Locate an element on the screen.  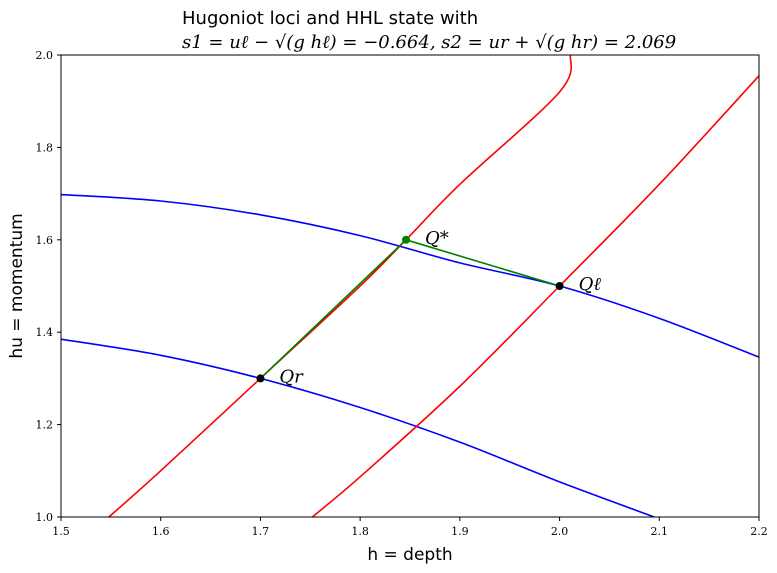
chart-title: Hugoniot loci and HHL state with is located at coordinates (330, 18).